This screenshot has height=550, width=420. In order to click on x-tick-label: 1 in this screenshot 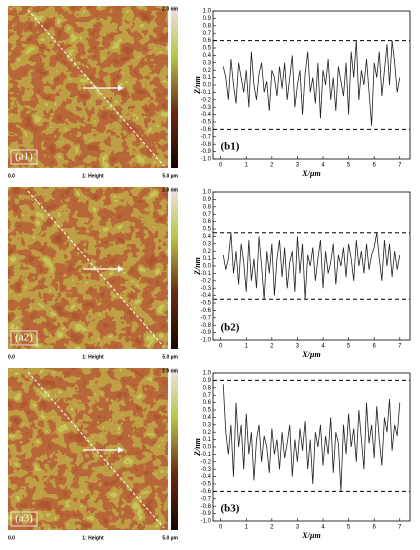, I will do `click(247, 347)`.